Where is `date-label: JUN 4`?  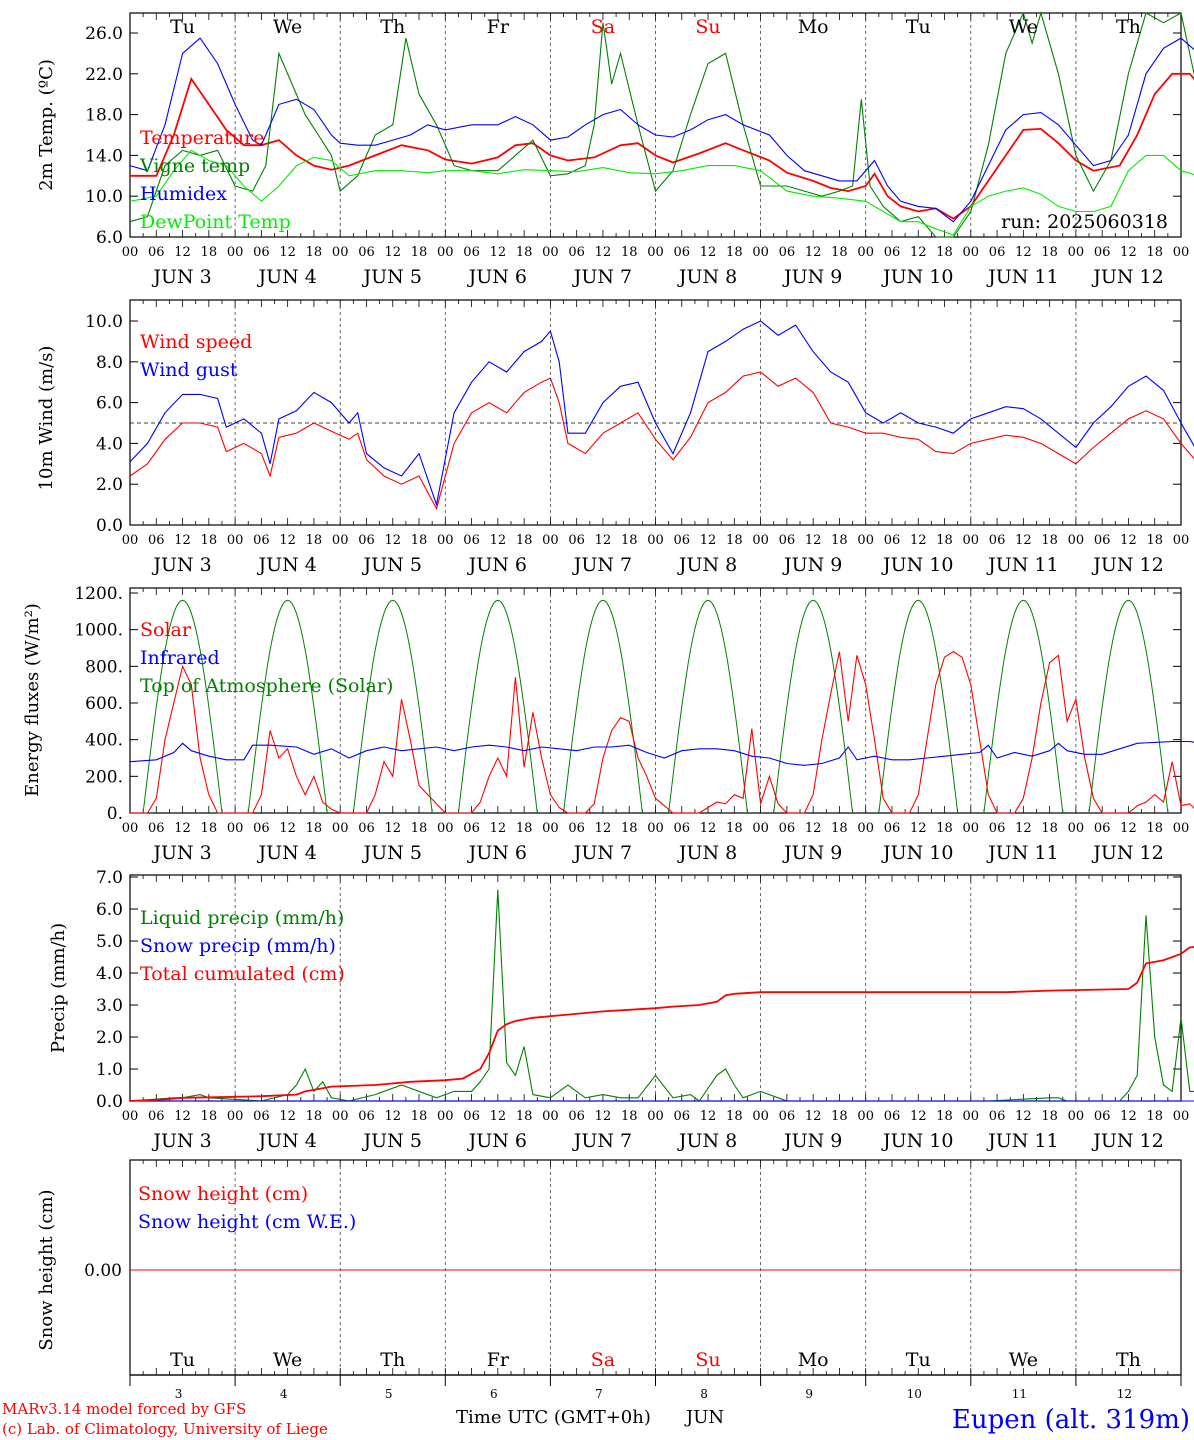 date-label: JUN 4 is located at coordinates (286, 853).